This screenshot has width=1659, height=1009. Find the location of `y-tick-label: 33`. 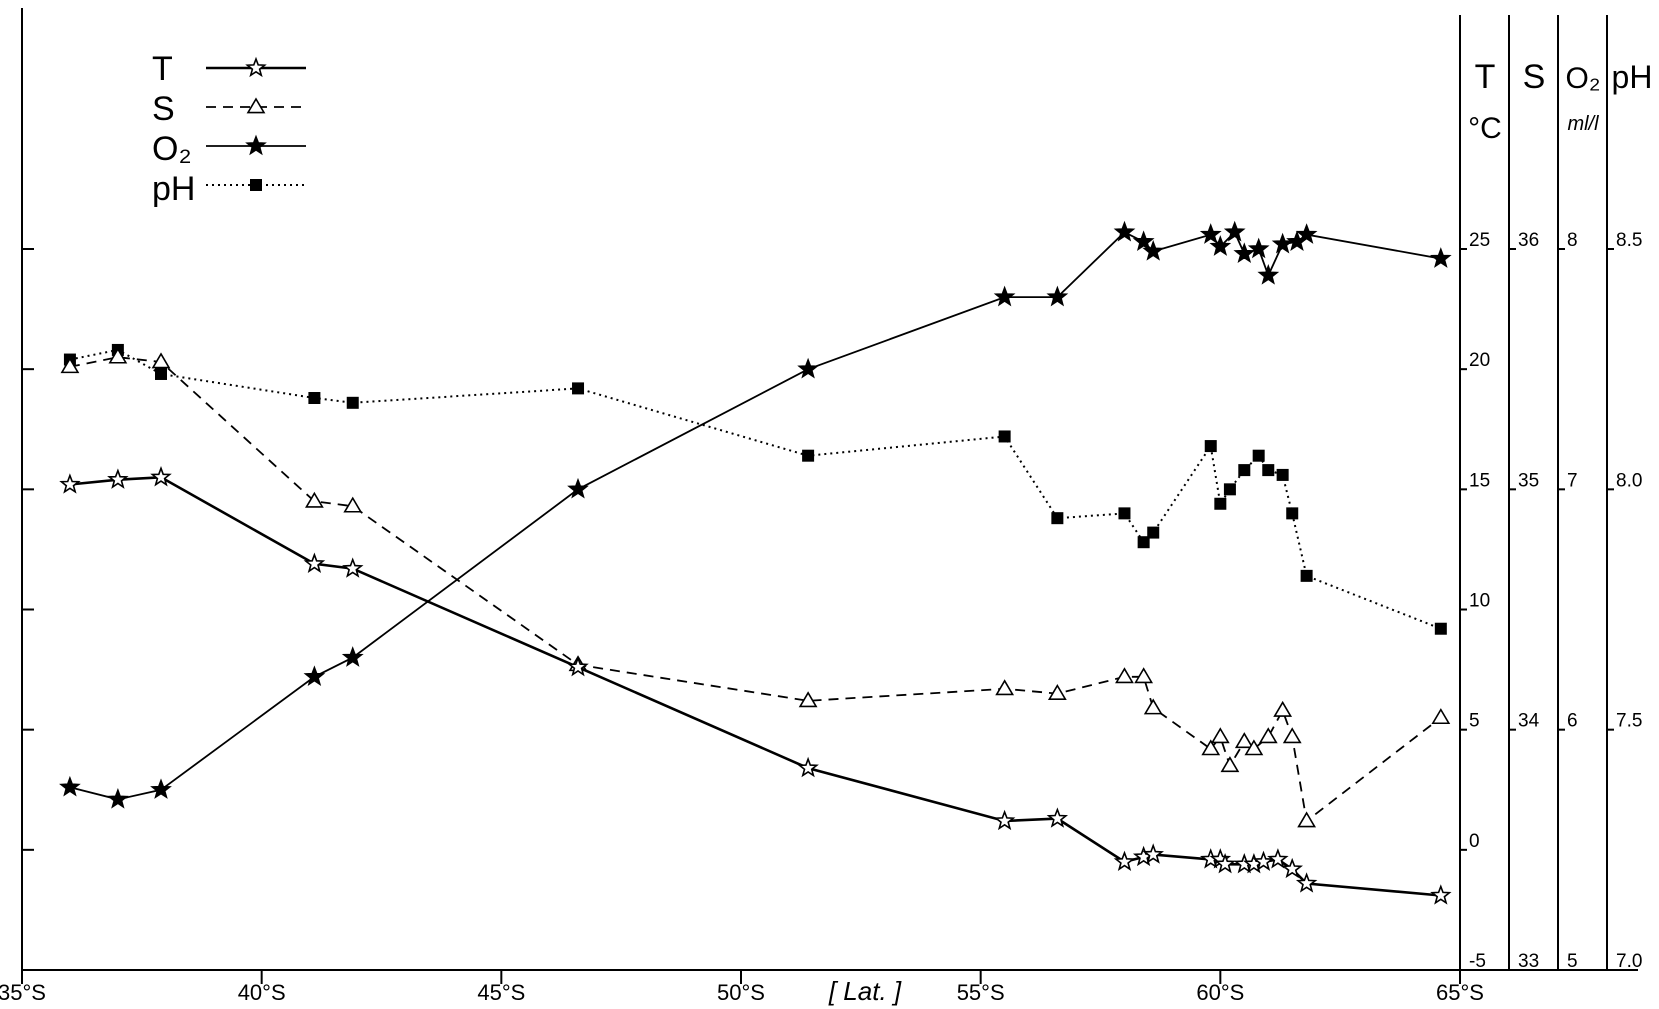

y-tick-label: 33 is located at coordinates (1528, 961).